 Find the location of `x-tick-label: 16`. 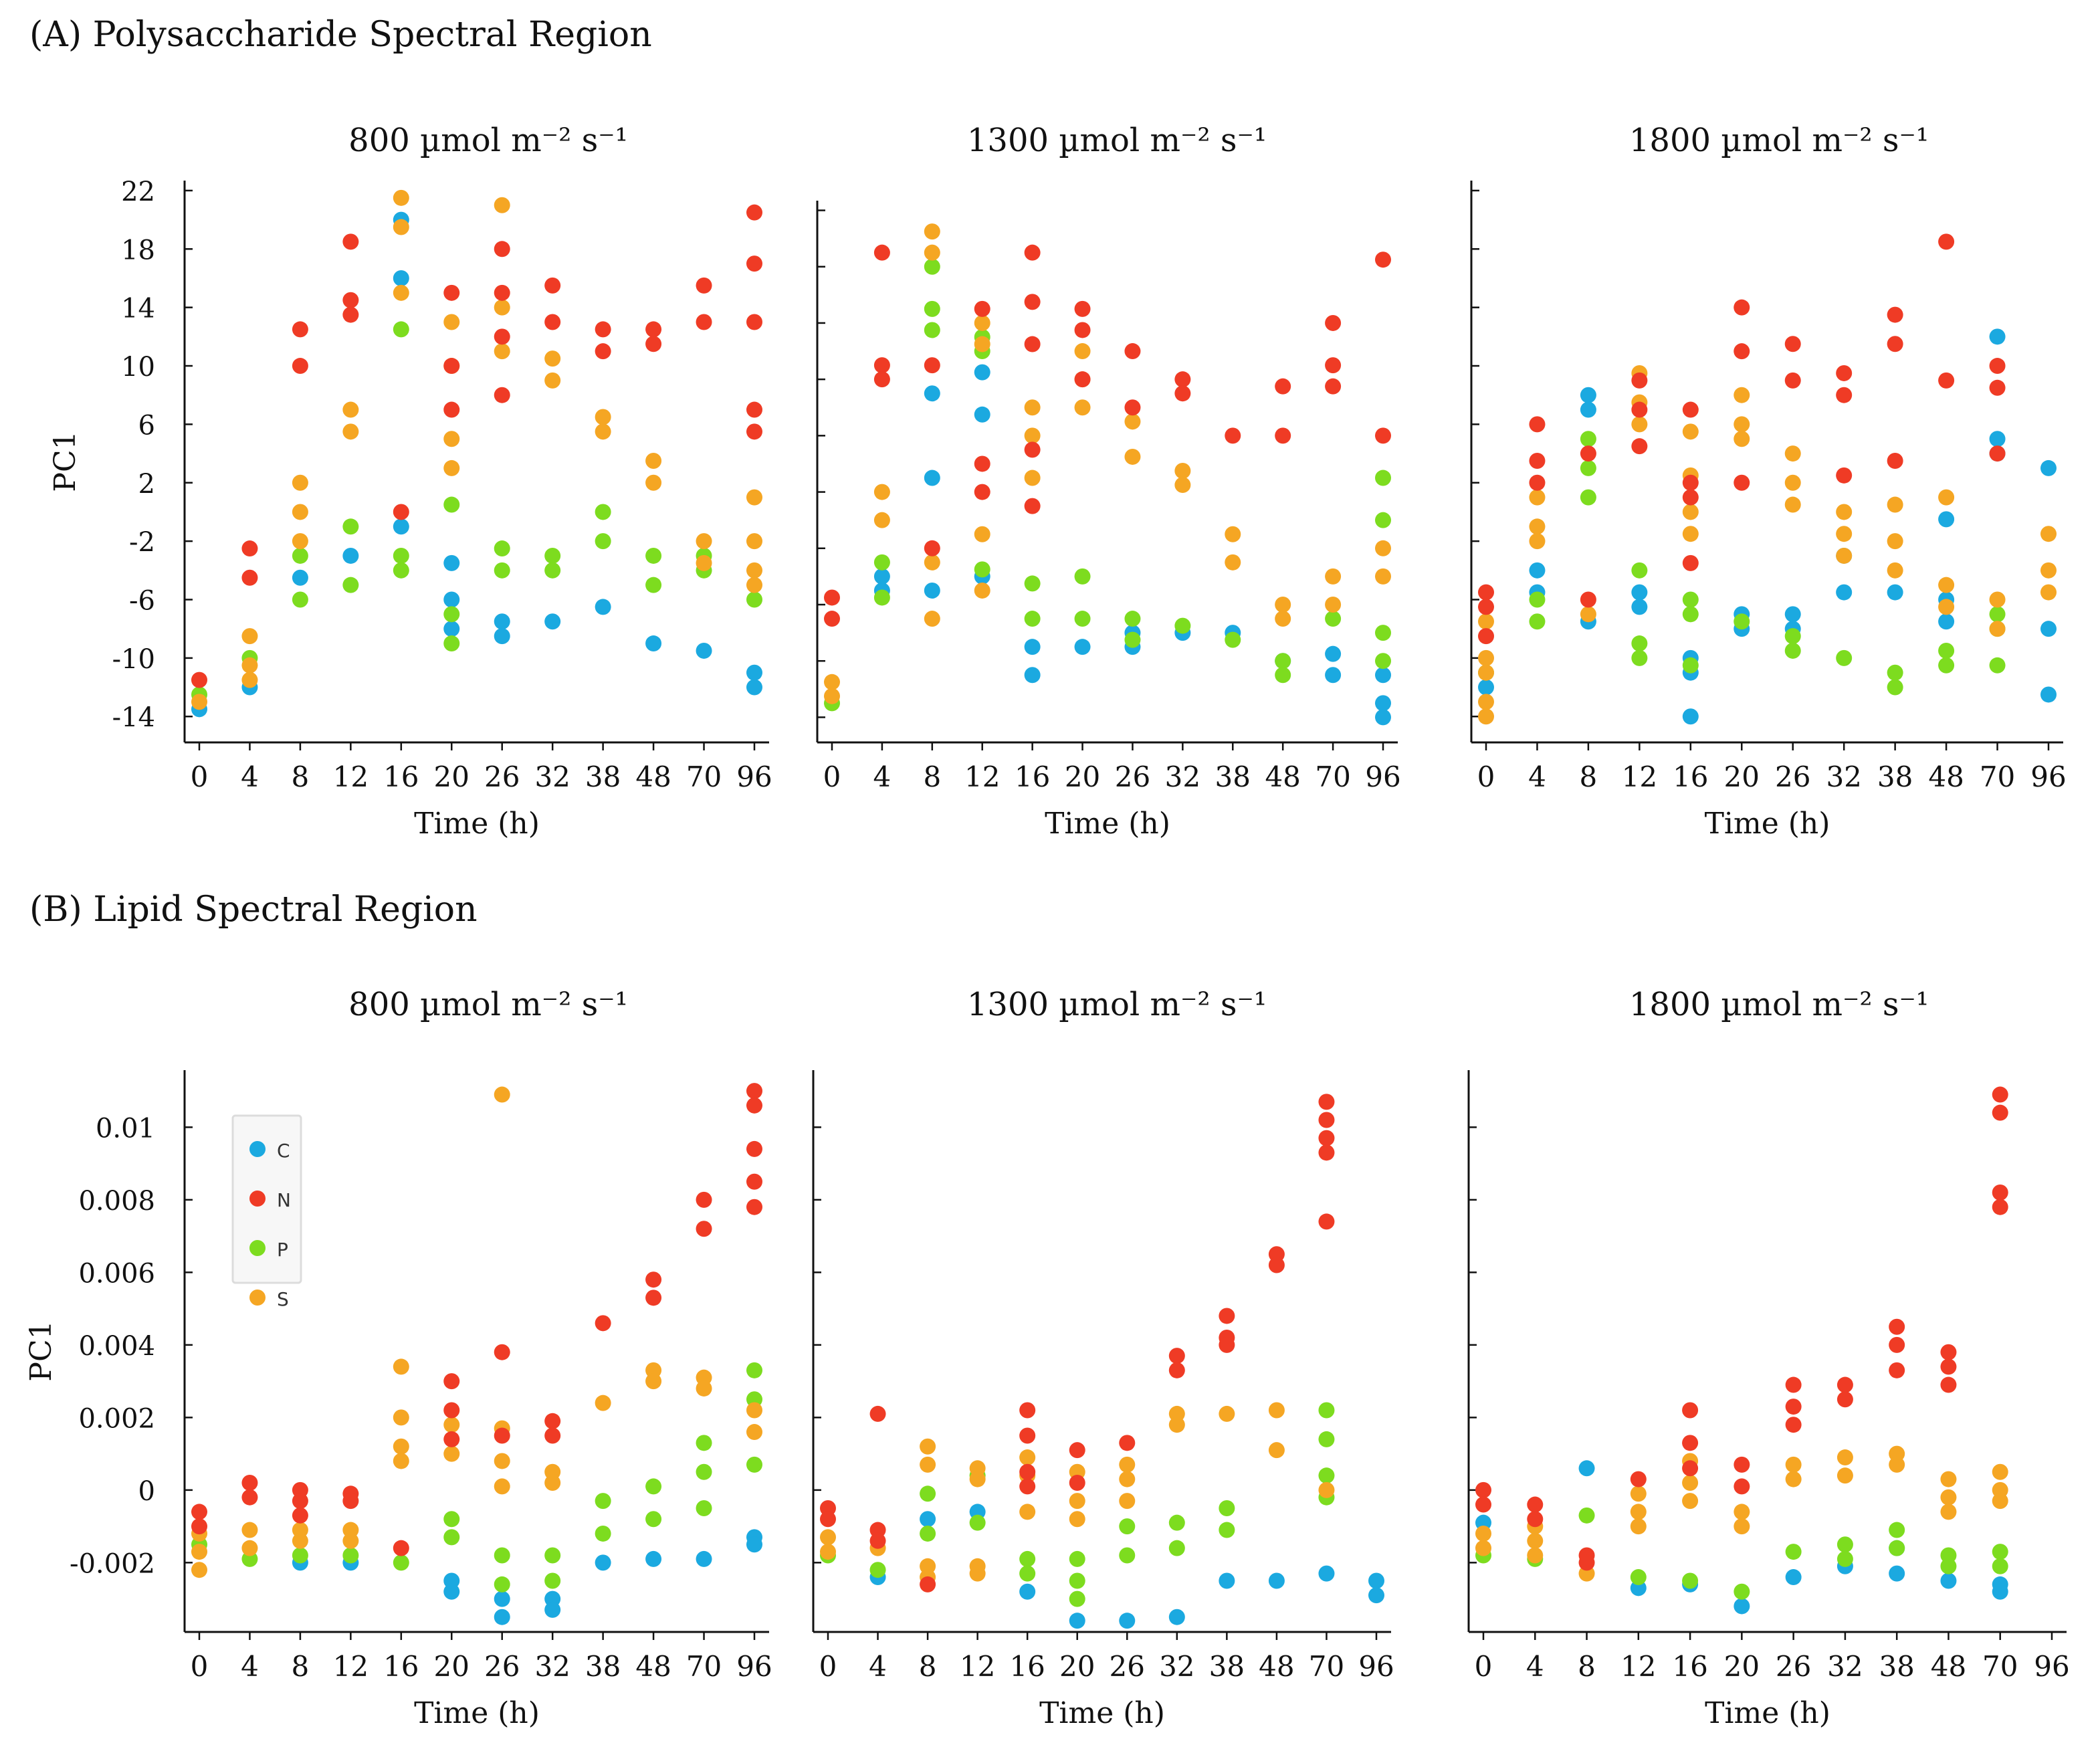

x-tick-label: 16 is located at coordinates (1032, 776).